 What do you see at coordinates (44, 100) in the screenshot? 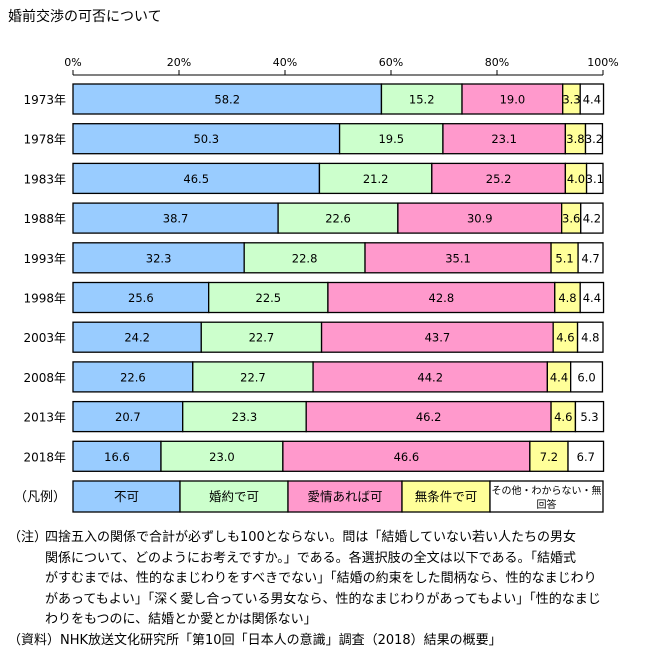
I see `category-label: 1973年` at bounding box center [44, 100].